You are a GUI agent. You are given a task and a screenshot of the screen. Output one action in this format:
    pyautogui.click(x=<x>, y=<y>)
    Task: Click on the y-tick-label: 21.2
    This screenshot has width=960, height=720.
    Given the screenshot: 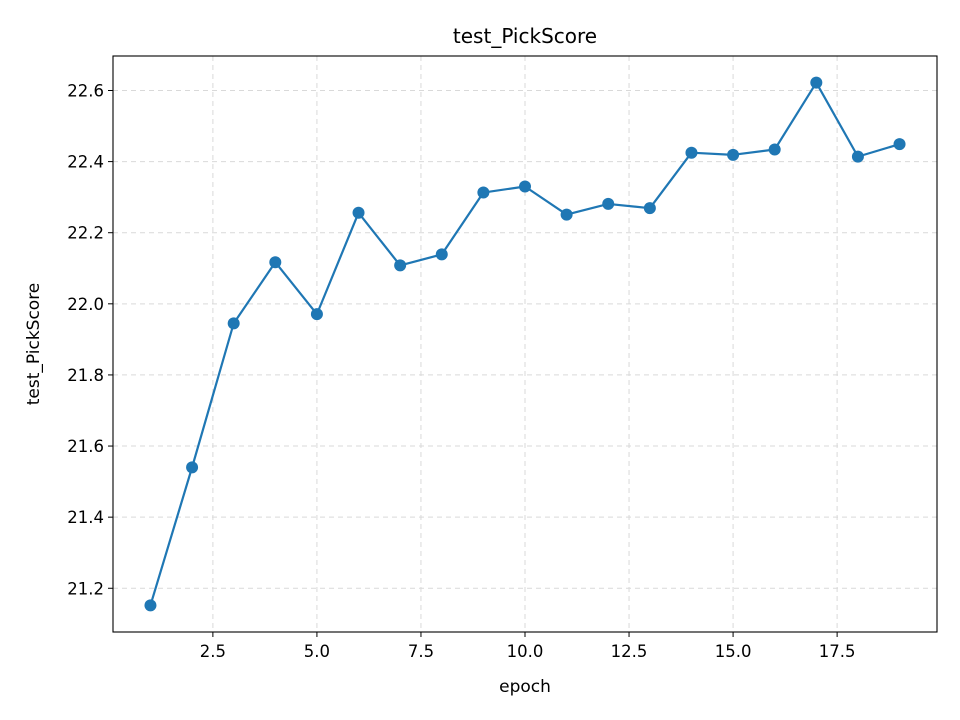 What is the action you would take?
    pyautogui.click(x=85, y=588)
    